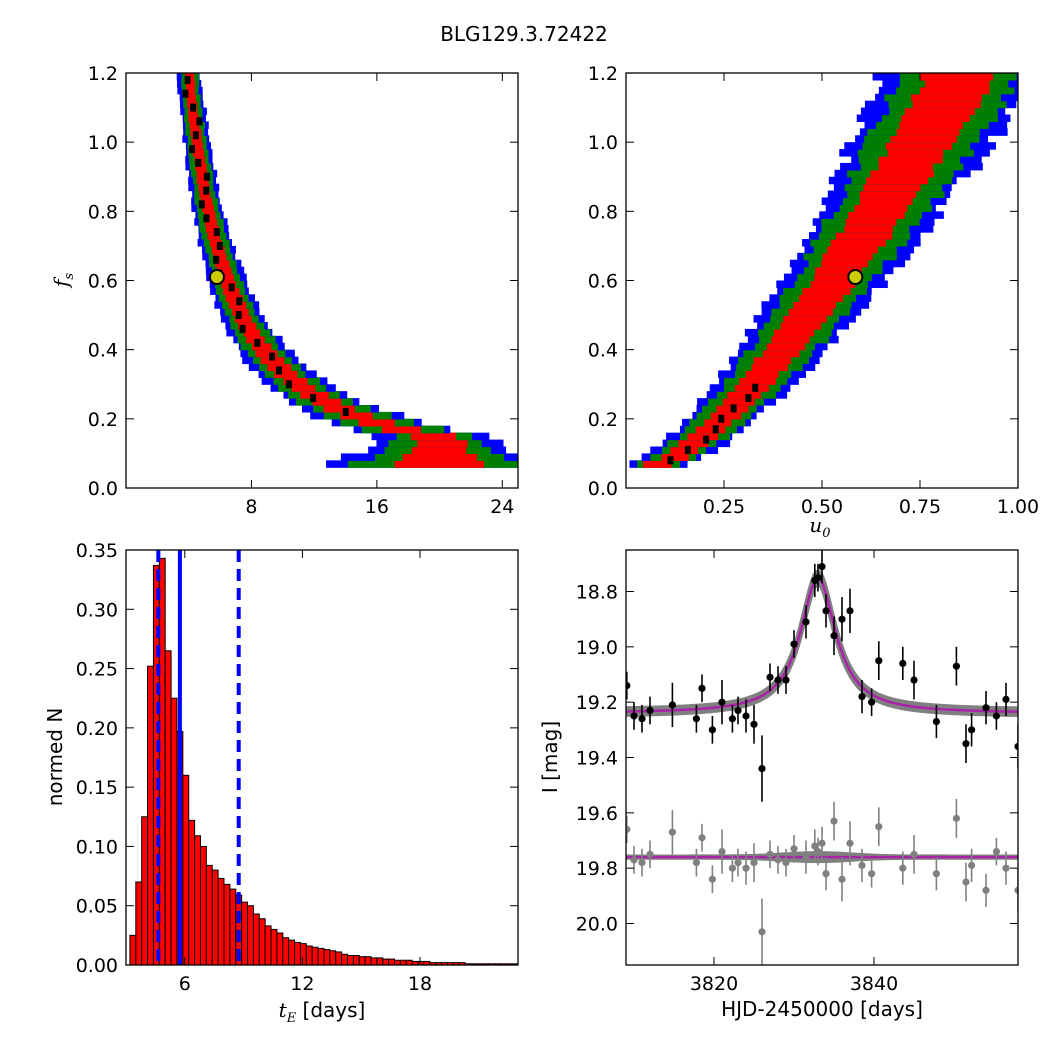 The width and height of the screenshot is (1050, 1050). What do you see at coordinates (597, 759) in the screenshot?
I see `y-tick-label: 19.4` at bounding box center [597, 759].